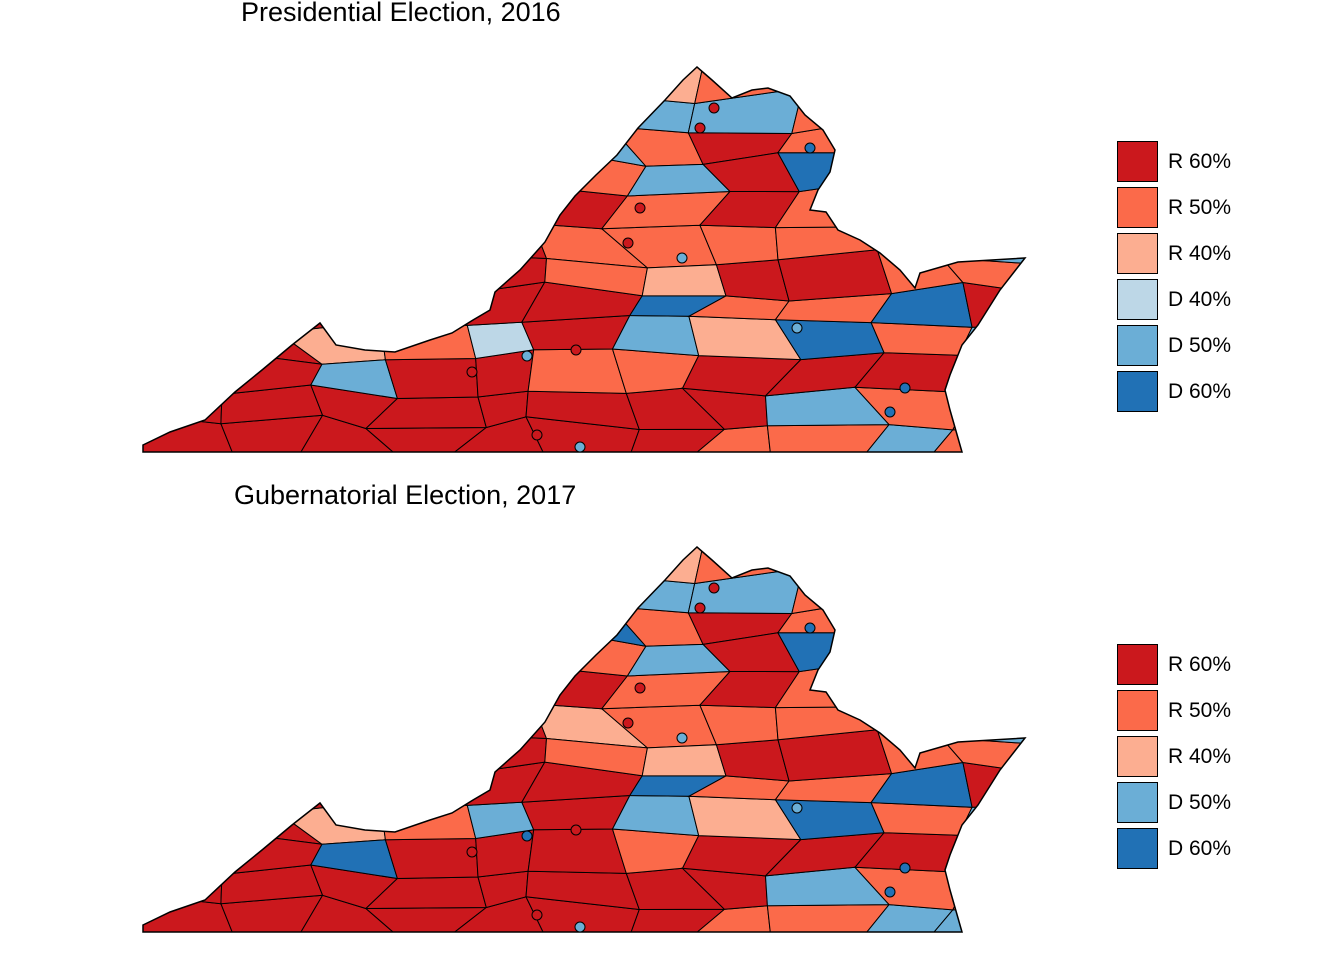  I want to click on legend-label: R 60%, so click(1200, 161).